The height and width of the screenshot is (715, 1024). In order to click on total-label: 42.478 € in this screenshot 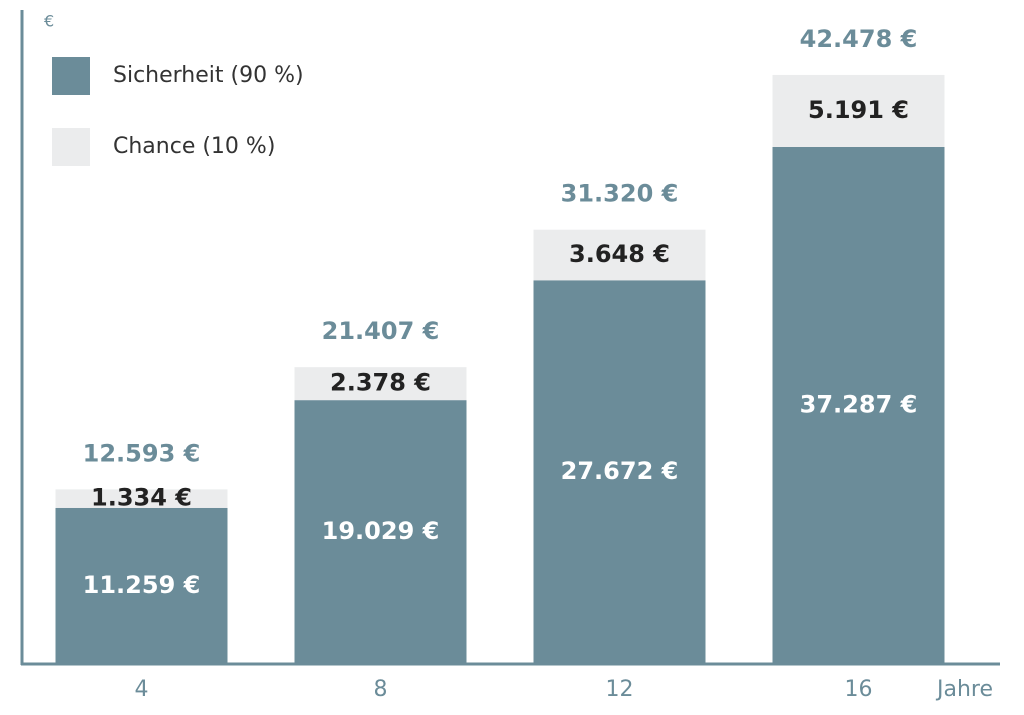, I will do `click(859, 39)`.